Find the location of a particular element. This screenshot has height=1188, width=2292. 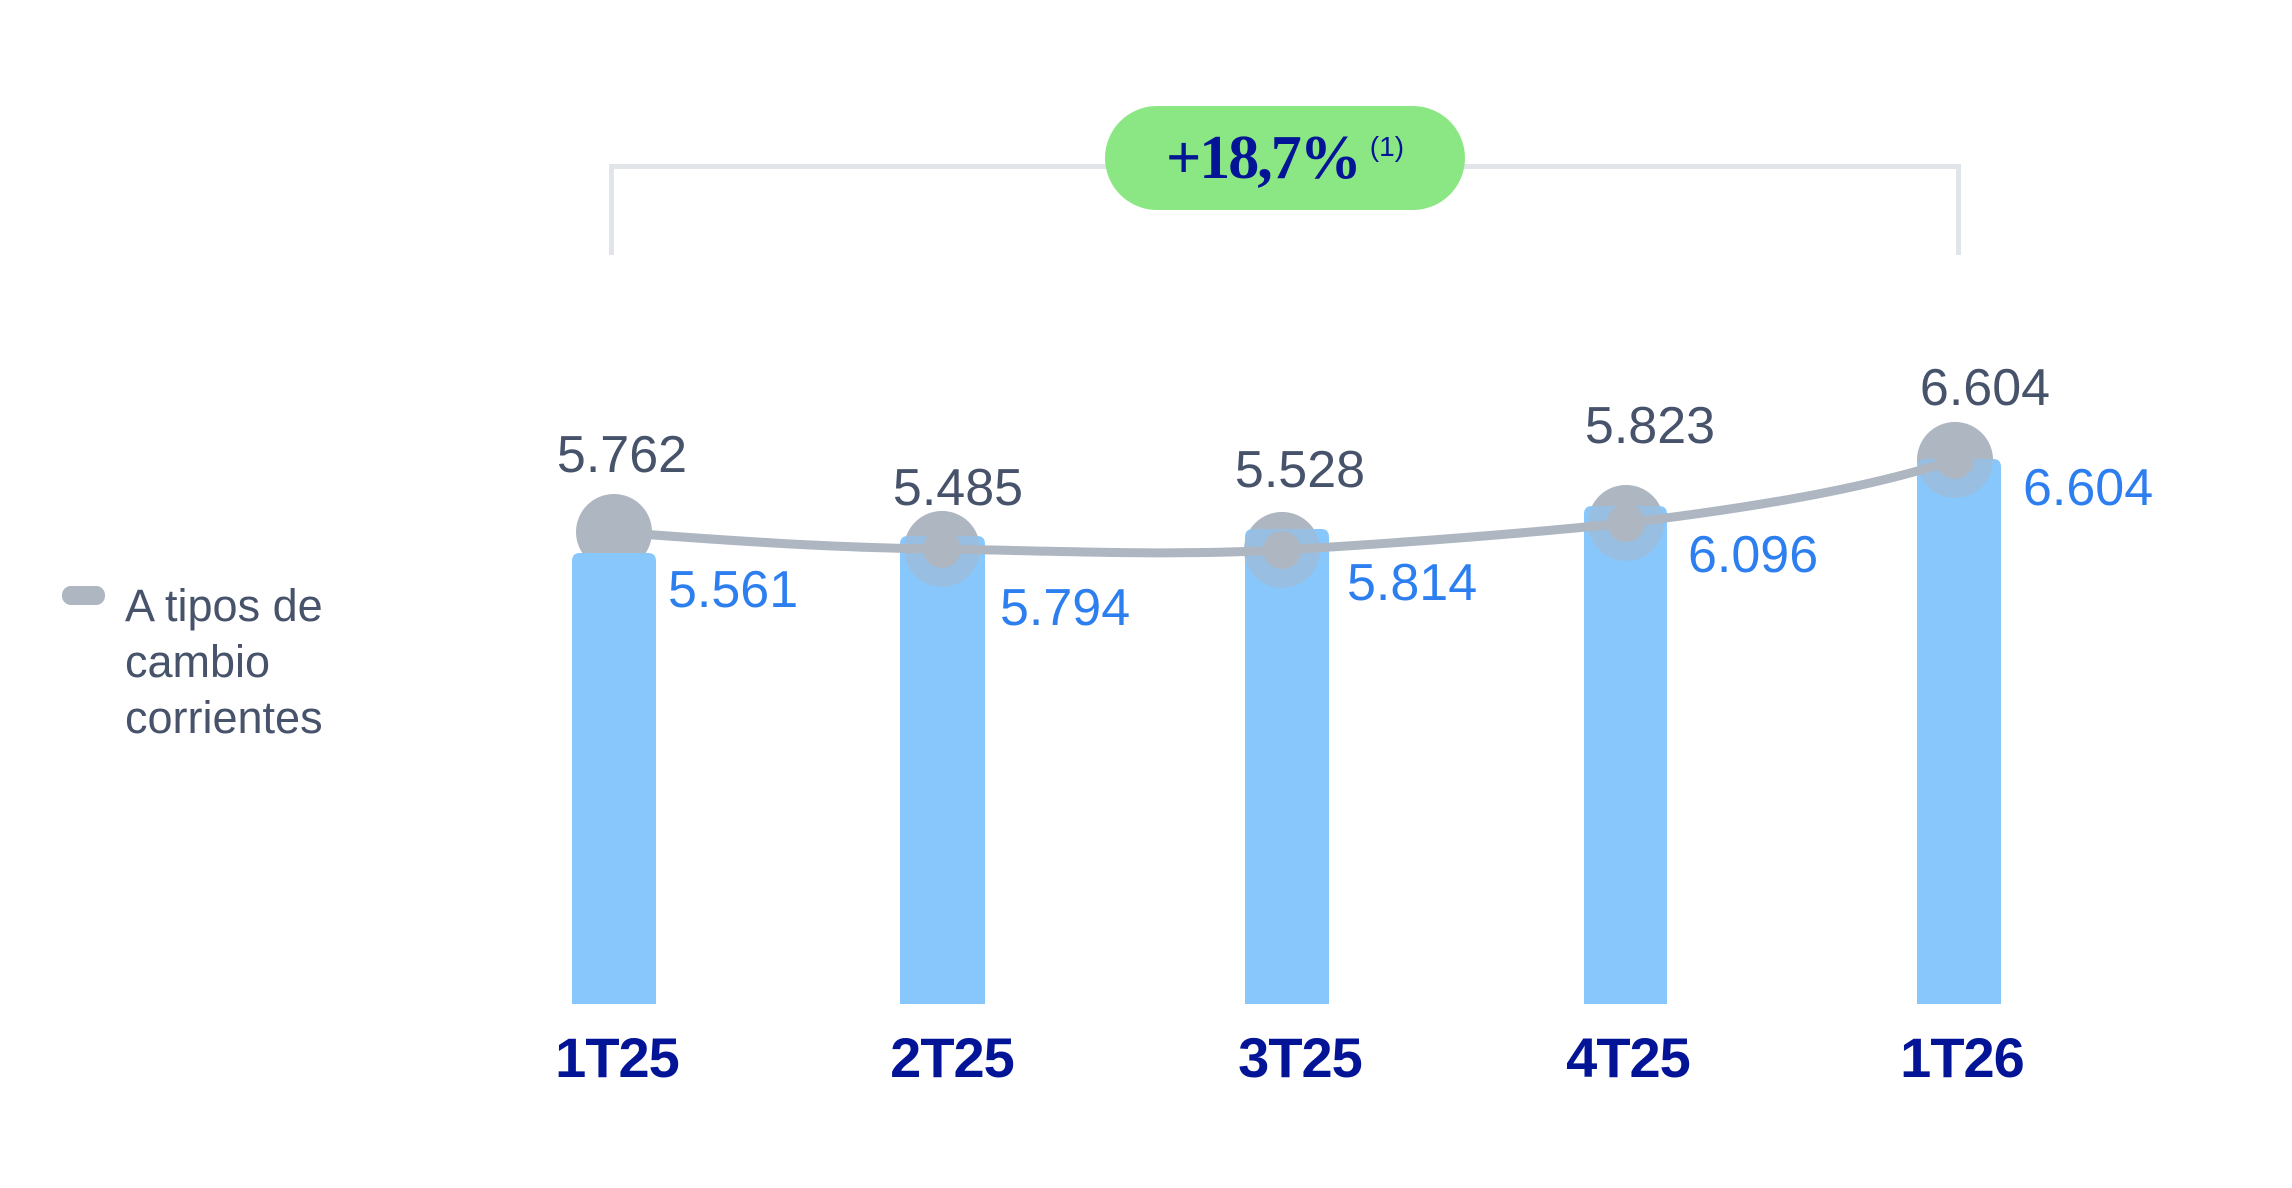

bar-value-labels: 5.561 5.794 5.814 6.096 6.604 is located at coordinates (1410, 548).